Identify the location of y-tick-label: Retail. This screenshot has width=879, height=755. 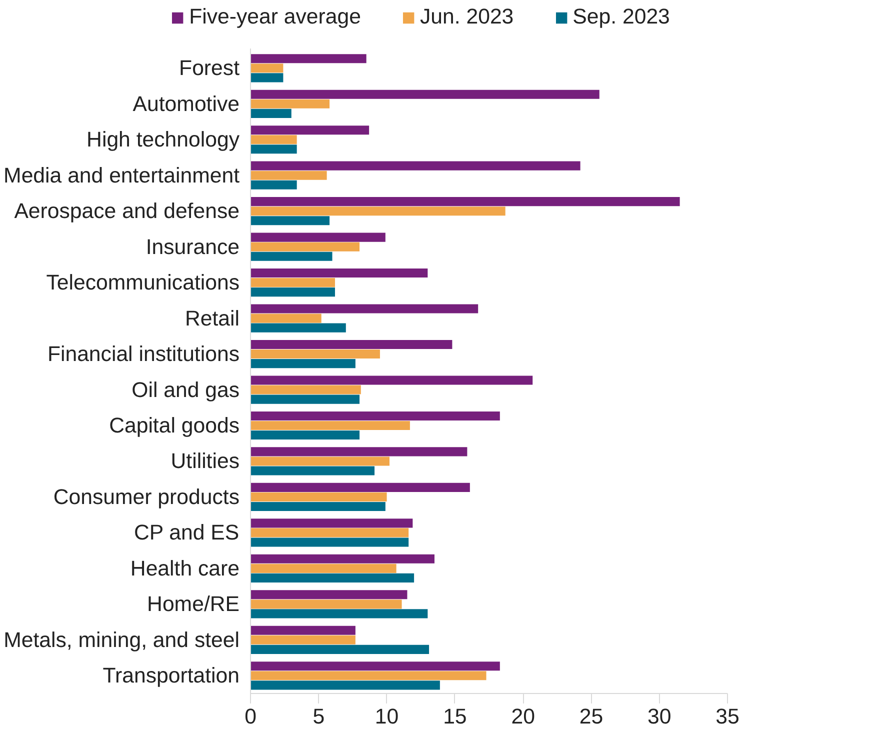
(212, 318).